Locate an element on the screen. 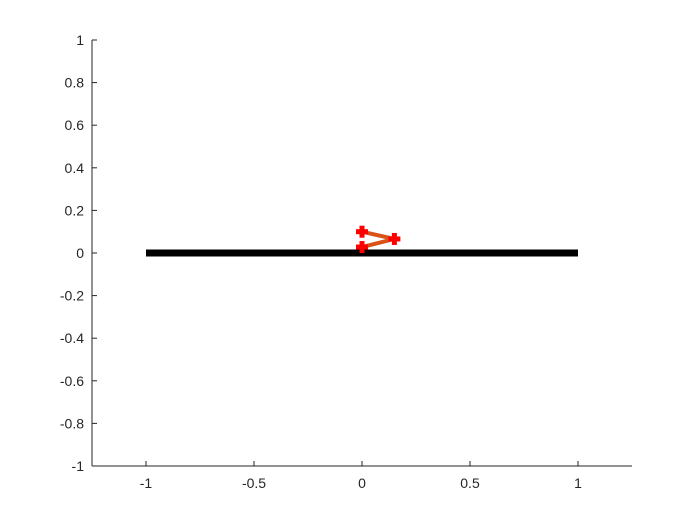  y-tick-label: 0.2 is located at coordinates (75, 210).